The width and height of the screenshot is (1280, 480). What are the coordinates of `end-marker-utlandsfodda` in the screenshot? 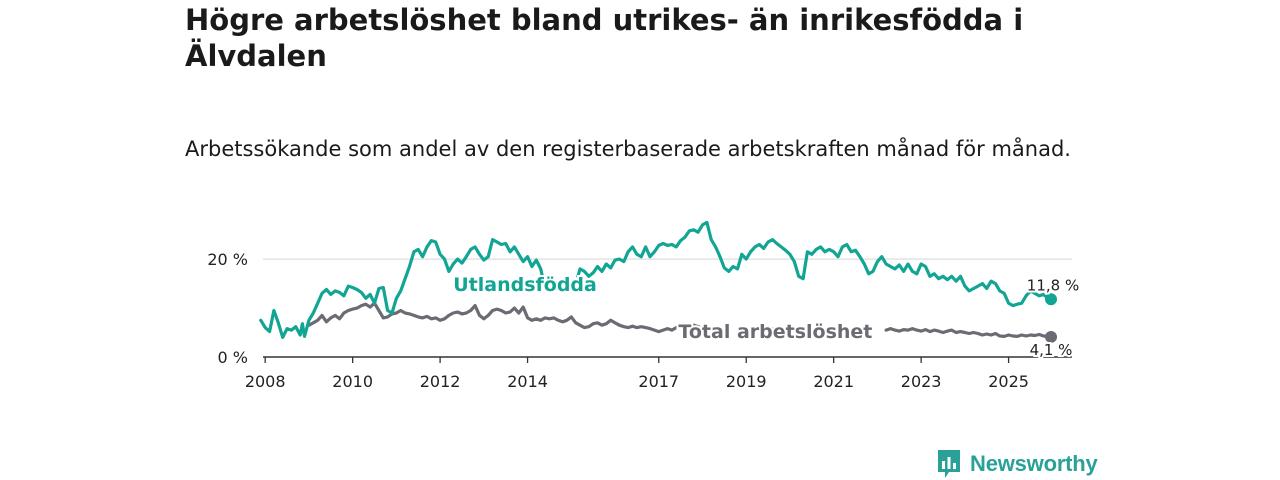 It's located at (1051, 299).